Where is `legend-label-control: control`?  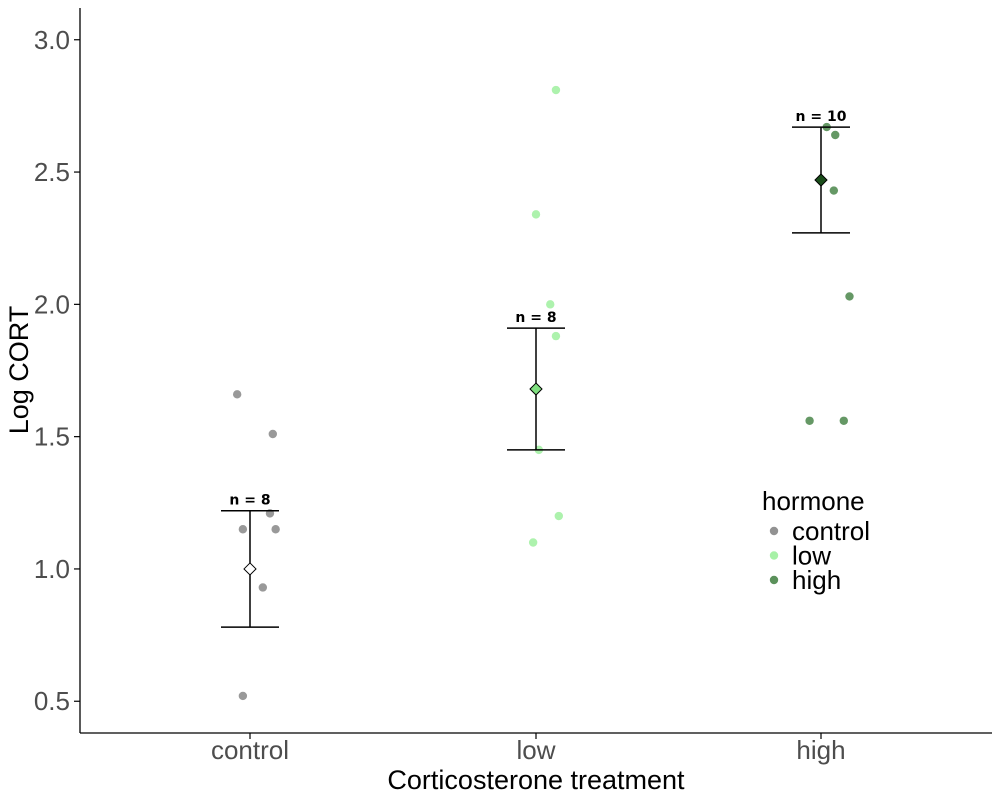
legend-label-control: control is located at coordinates (831, 531).